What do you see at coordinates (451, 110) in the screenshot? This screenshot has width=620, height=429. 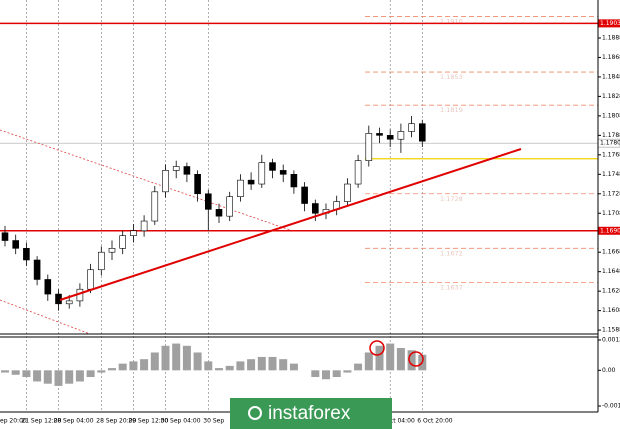 I see `fib-label: 1.1819` at bounding box center [451, 110].